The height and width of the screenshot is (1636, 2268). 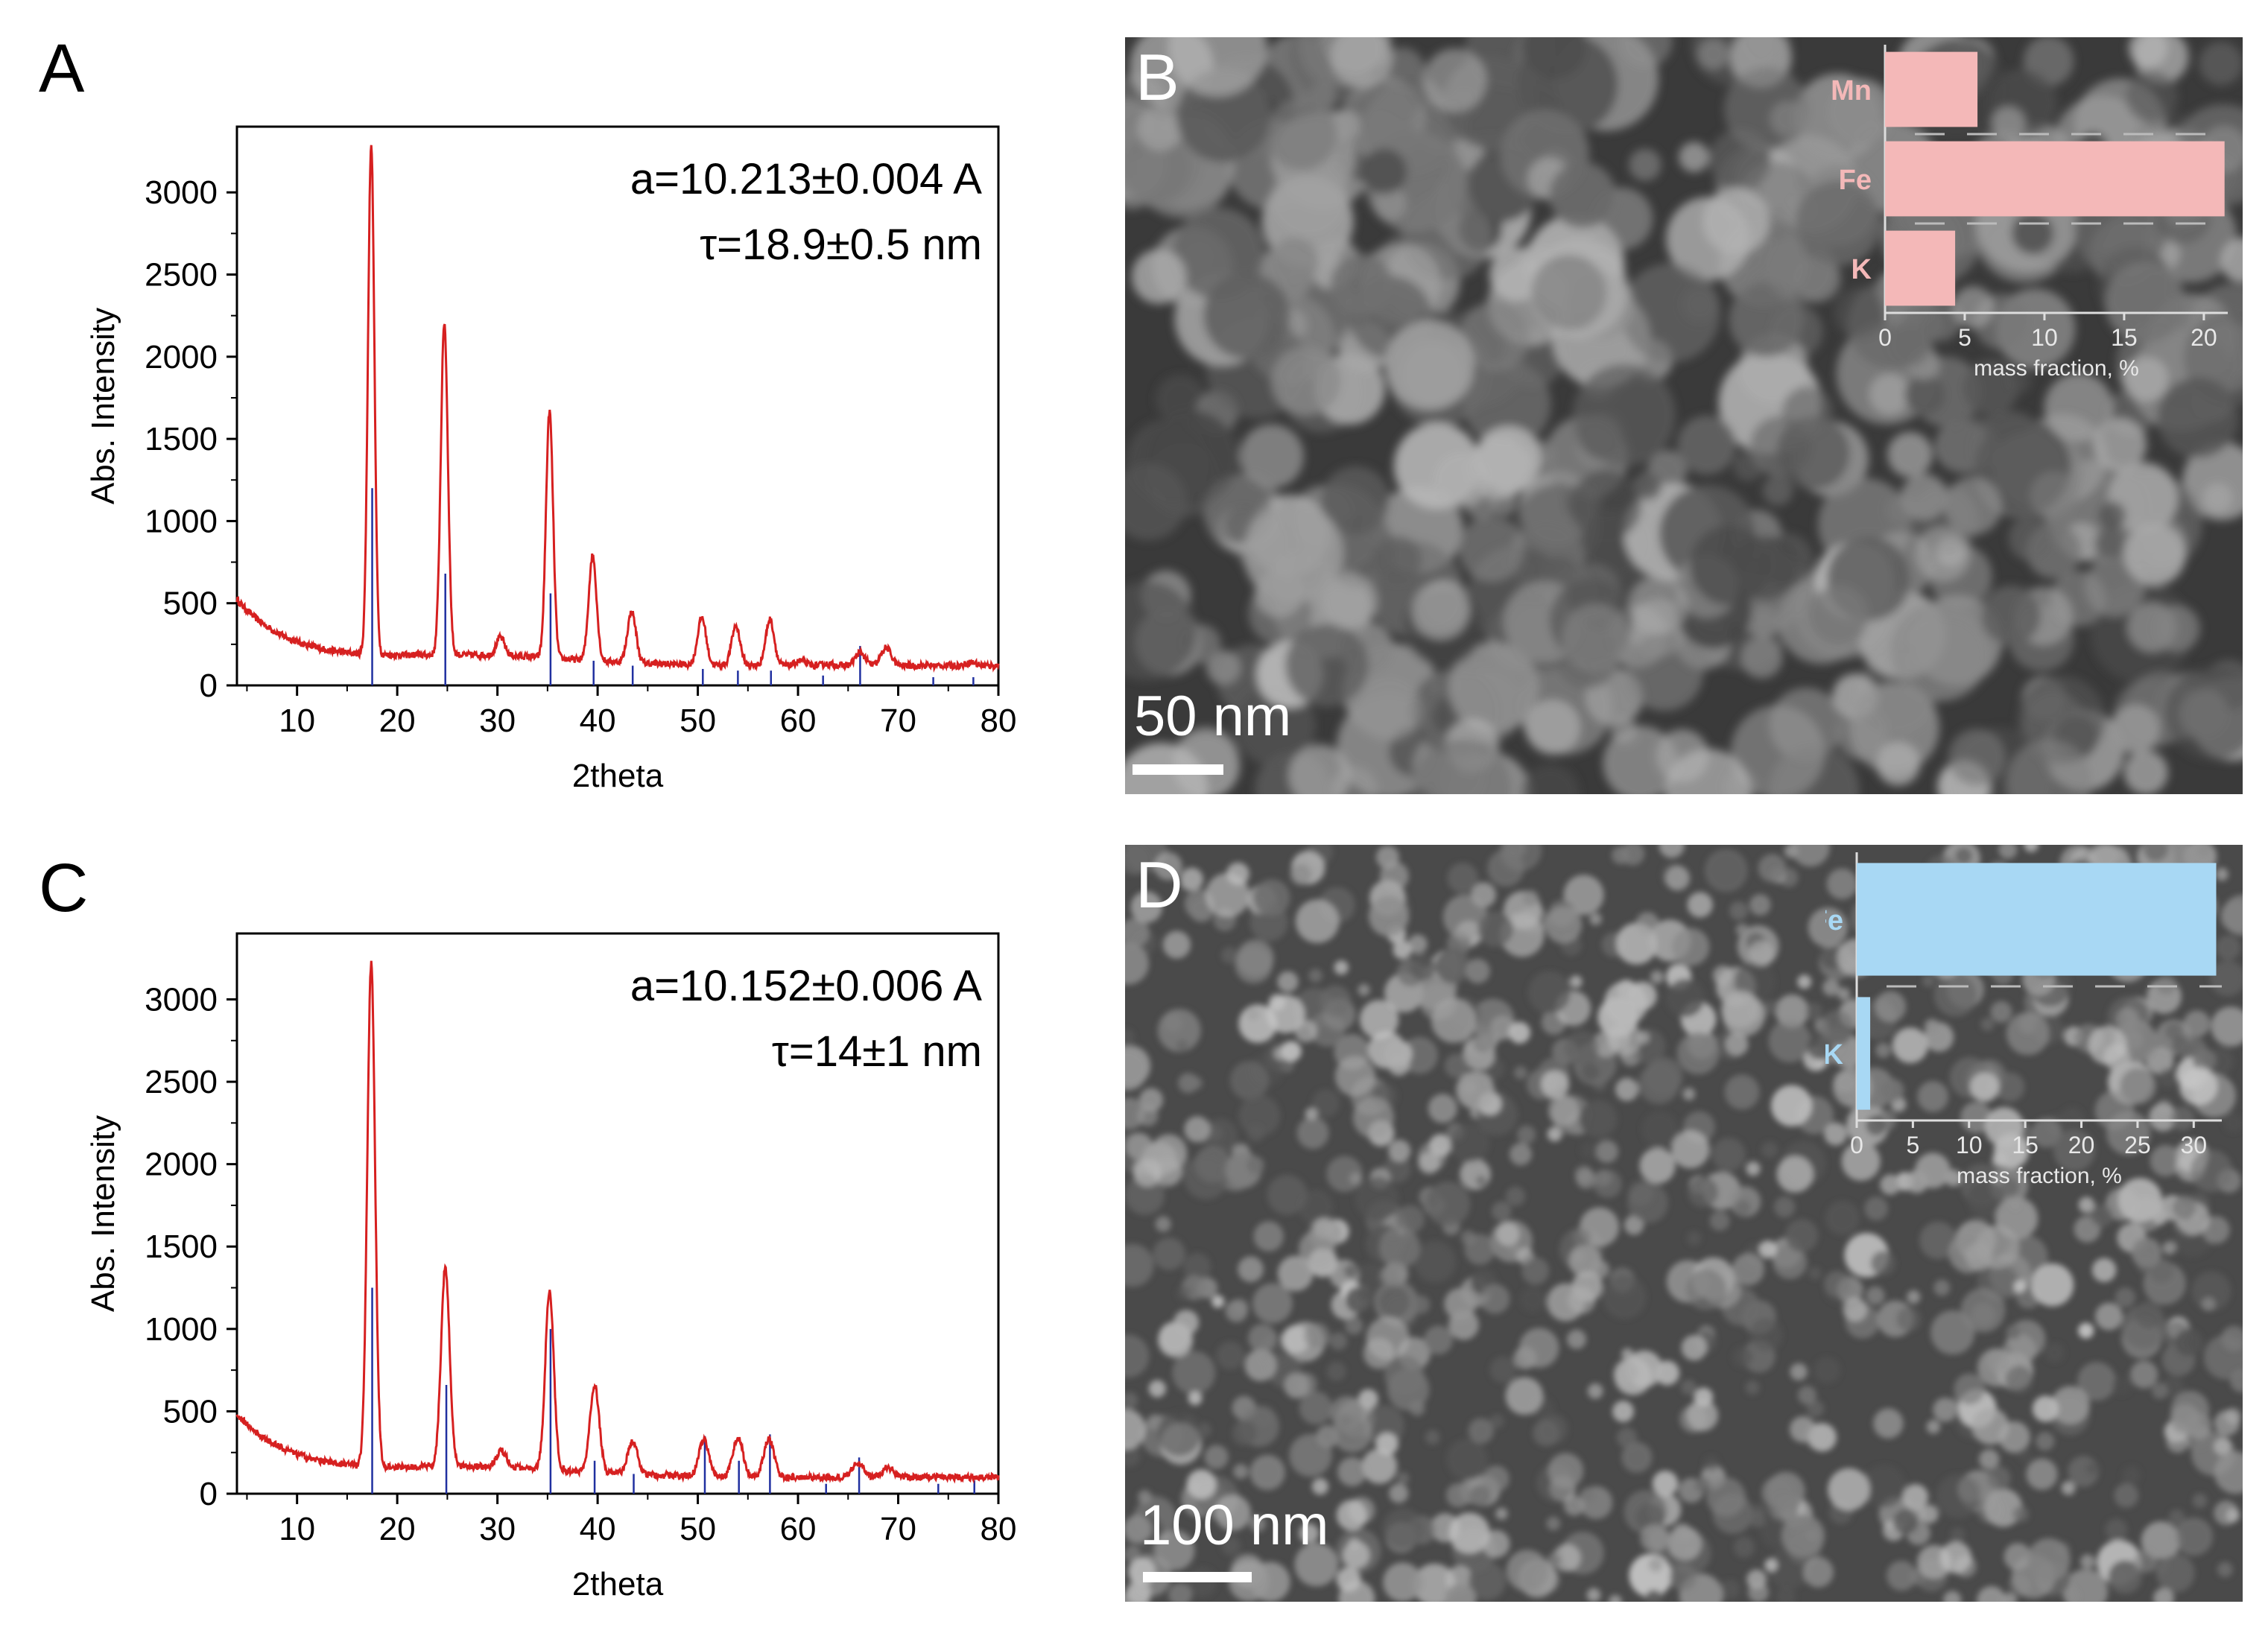 What do you see at coordinates (2195, 1145) in the screenshot?
I see `inset-x-tick-label: 30` at bounding box center [2195, 1145].